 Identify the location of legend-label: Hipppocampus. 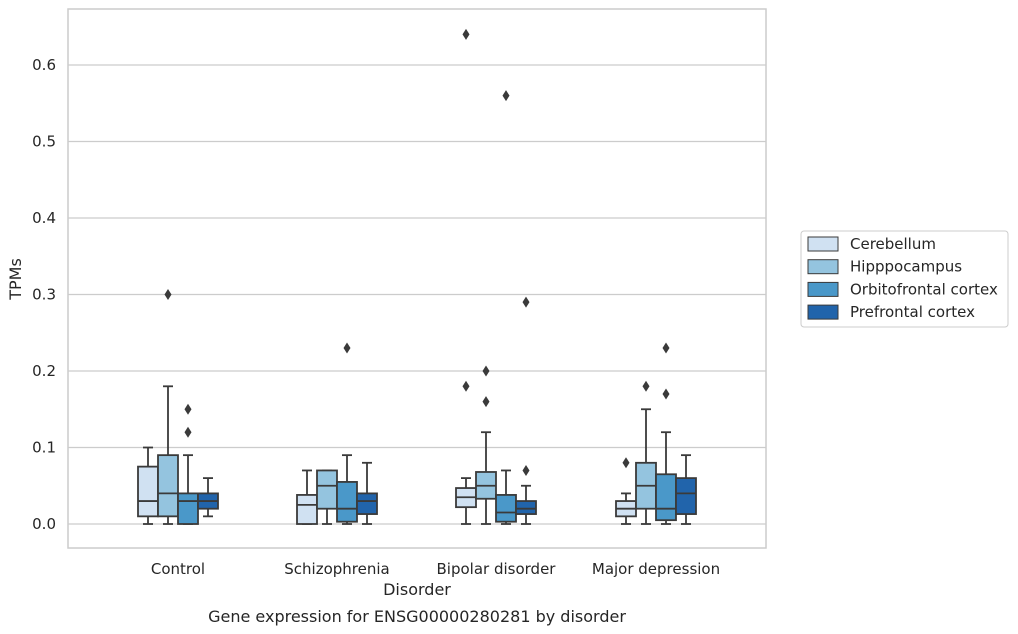
(906, 267).